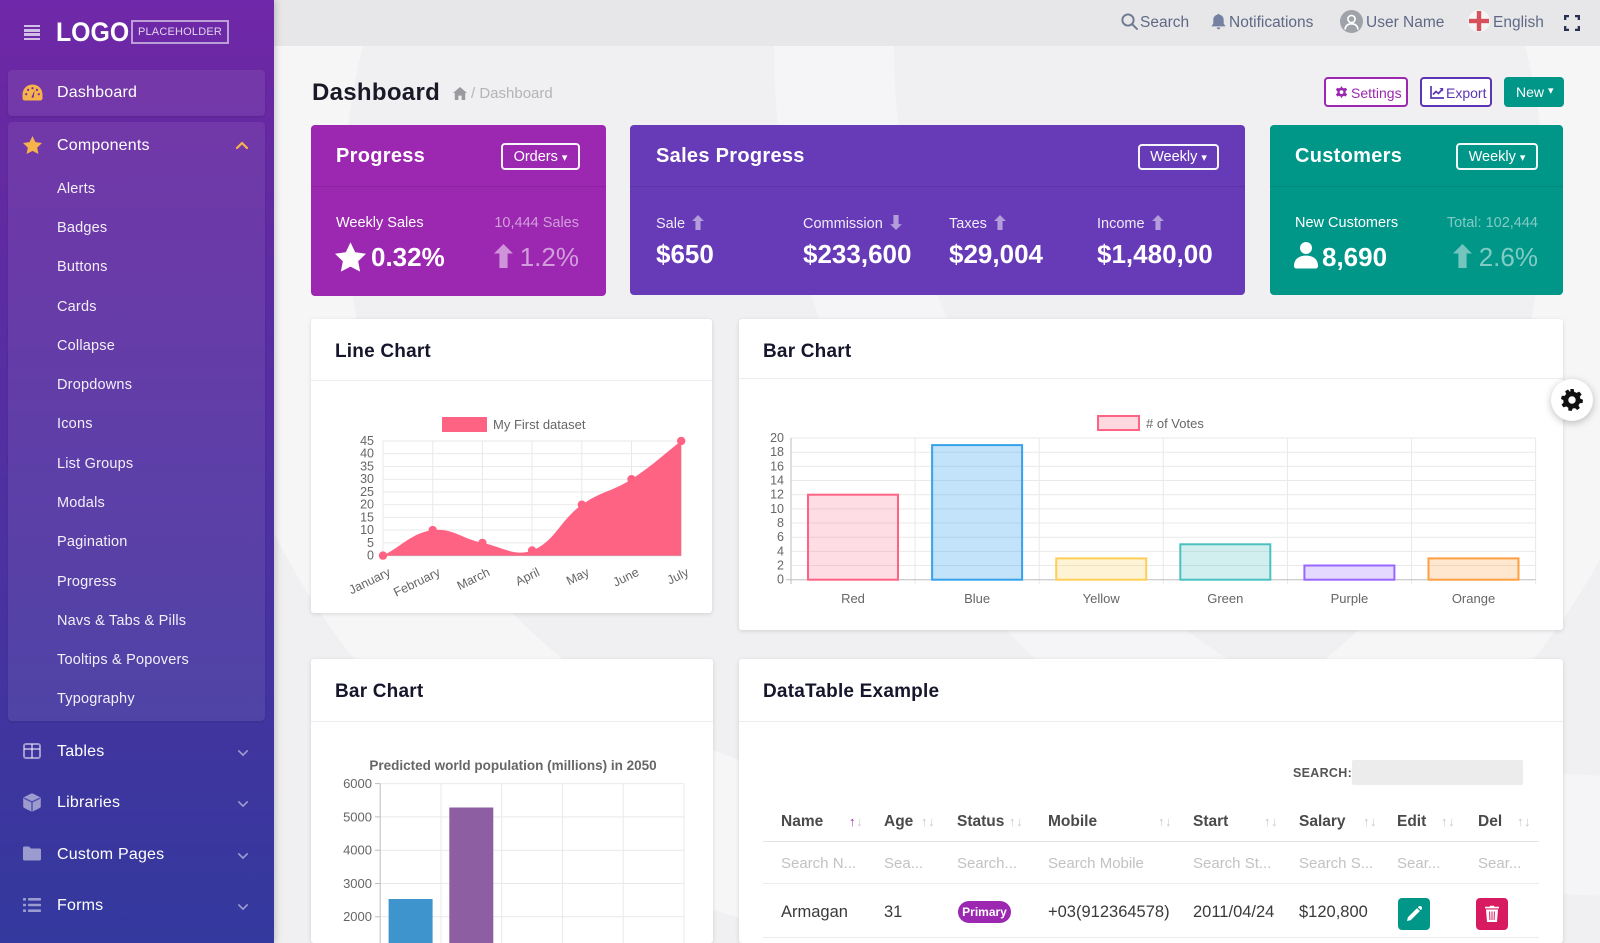  What do you see at coordinates (777, 466) in the screenshot?
I see `svg-text: 16` at bounding box center [777, 466].